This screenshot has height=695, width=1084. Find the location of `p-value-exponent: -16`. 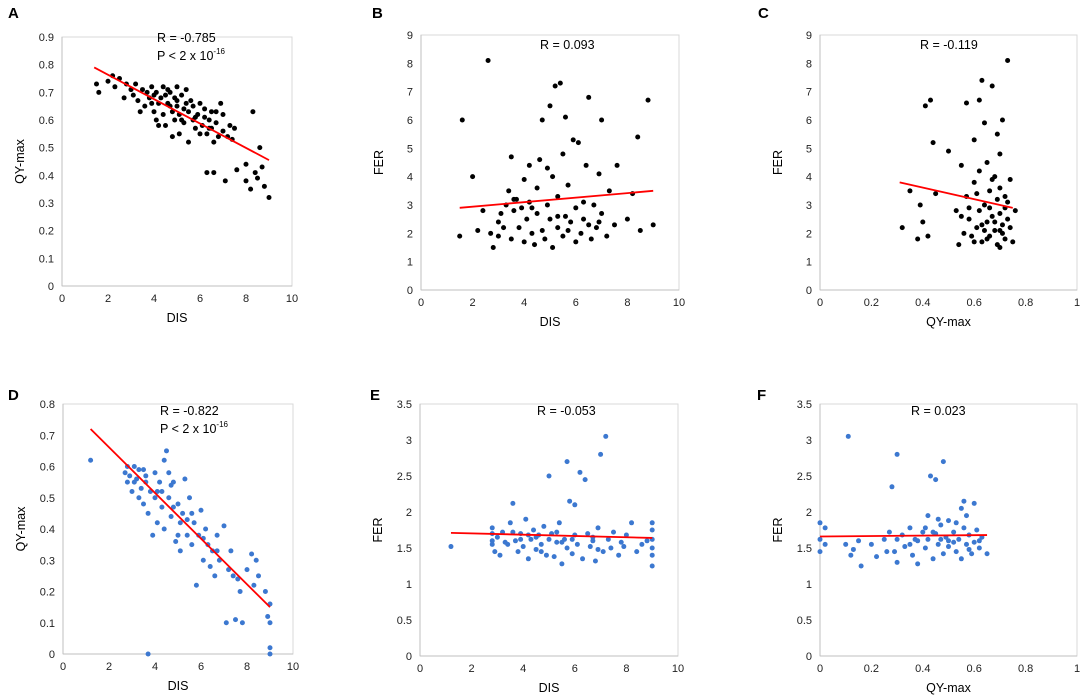

p-value-exponent: -16 is located at coordinates (219, 51).